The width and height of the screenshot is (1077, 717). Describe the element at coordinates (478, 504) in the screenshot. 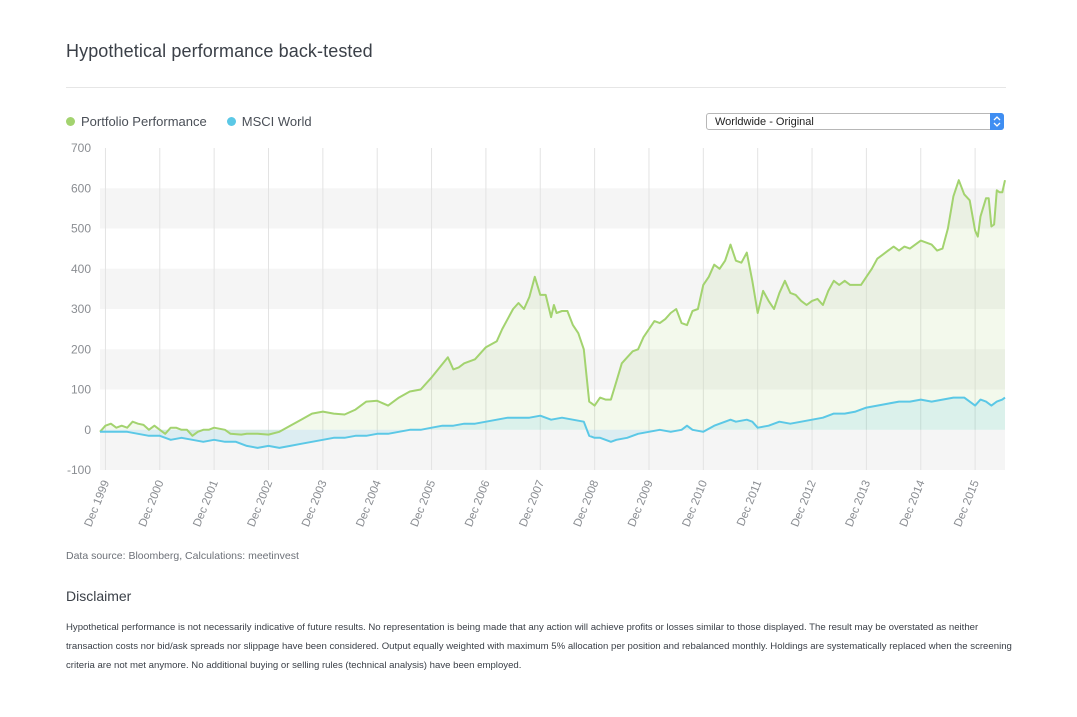

I see `x-tick-label: Dec 2006` at that location.